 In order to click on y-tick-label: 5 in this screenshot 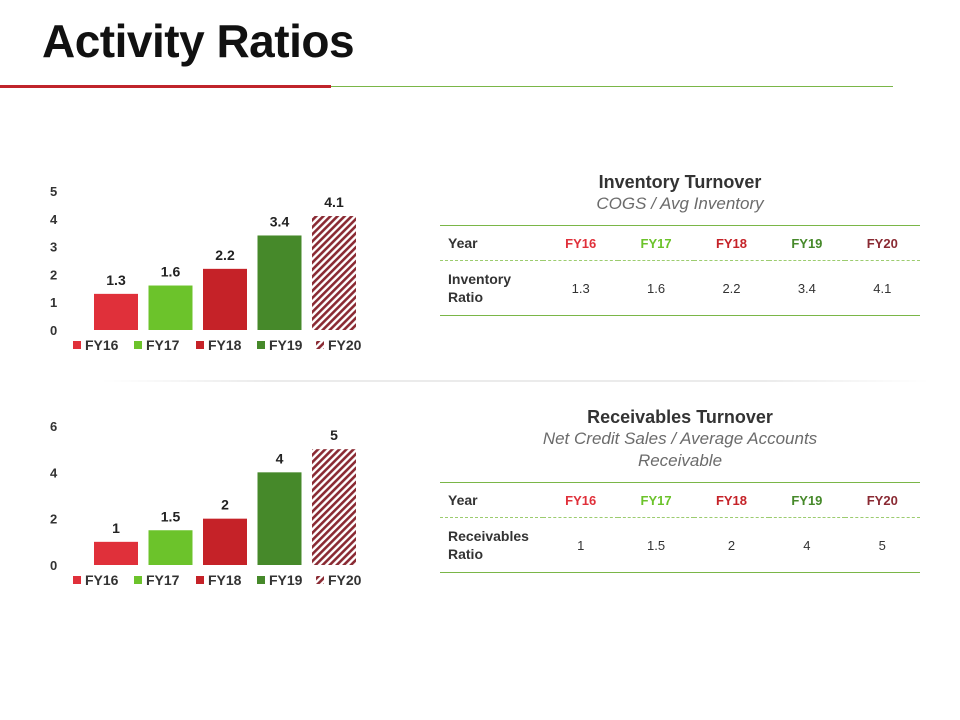, I will do `click(53, 191)`.